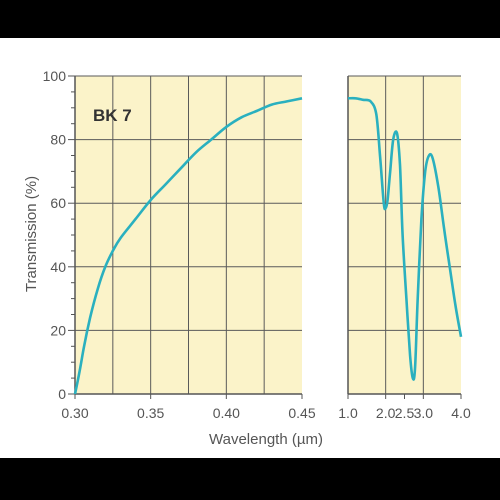 The width and height of the screenshot is (500, 500). I want to click on x-axis-label: Wavelength (µm), so click(266, 439).